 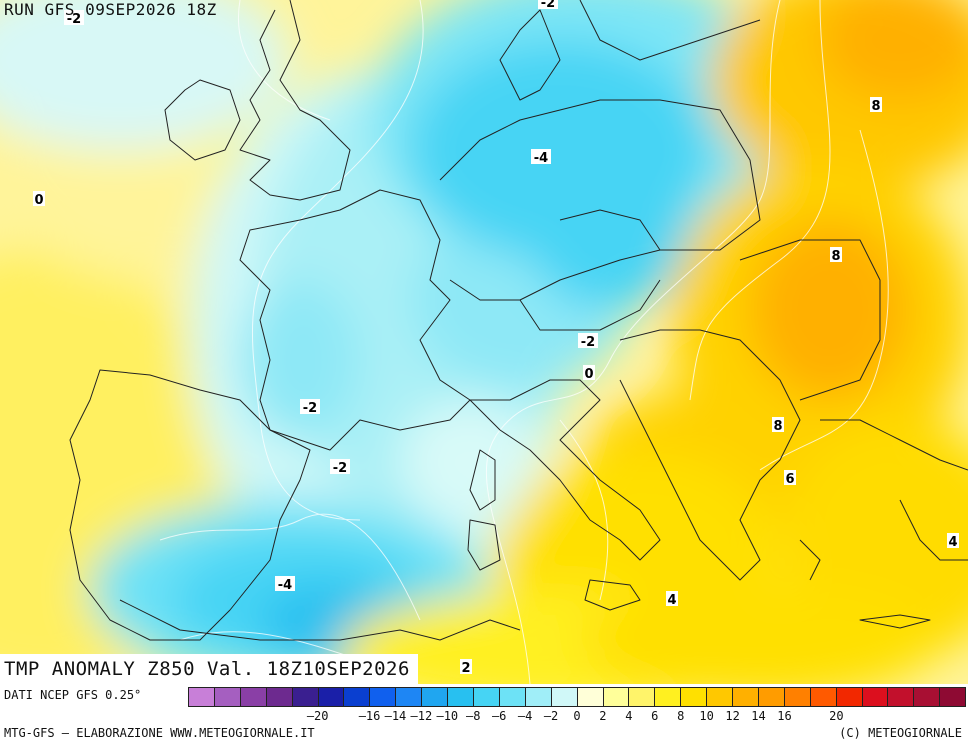 I want to click on color-scale-tick: –2, so click(x=551, y=716).